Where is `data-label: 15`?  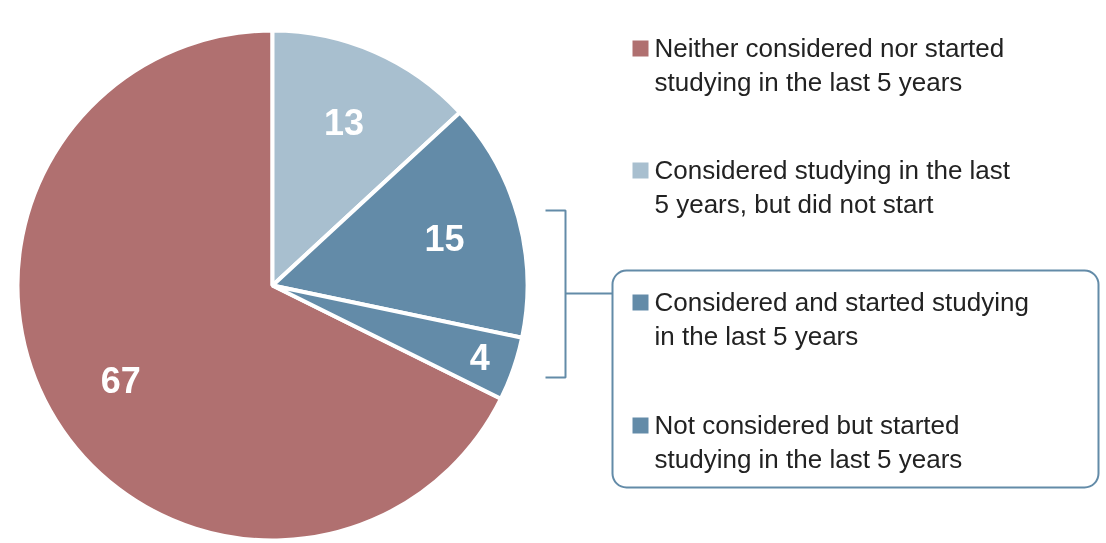 data-label: 15 is located at coordinates (444, 238).